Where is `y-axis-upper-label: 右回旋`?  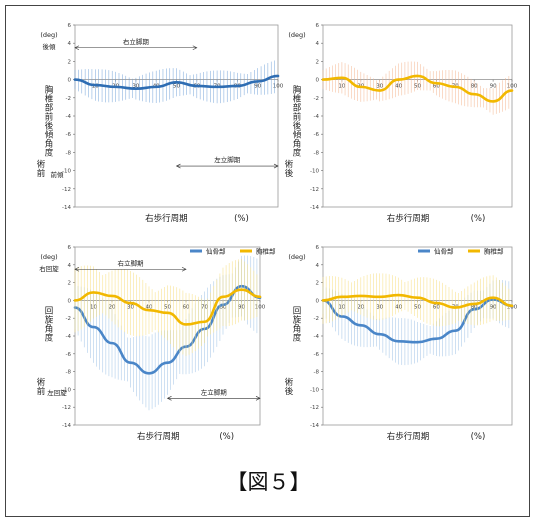
y-axis-upper-label: 右回旋 is located at coordinates (49, 268).